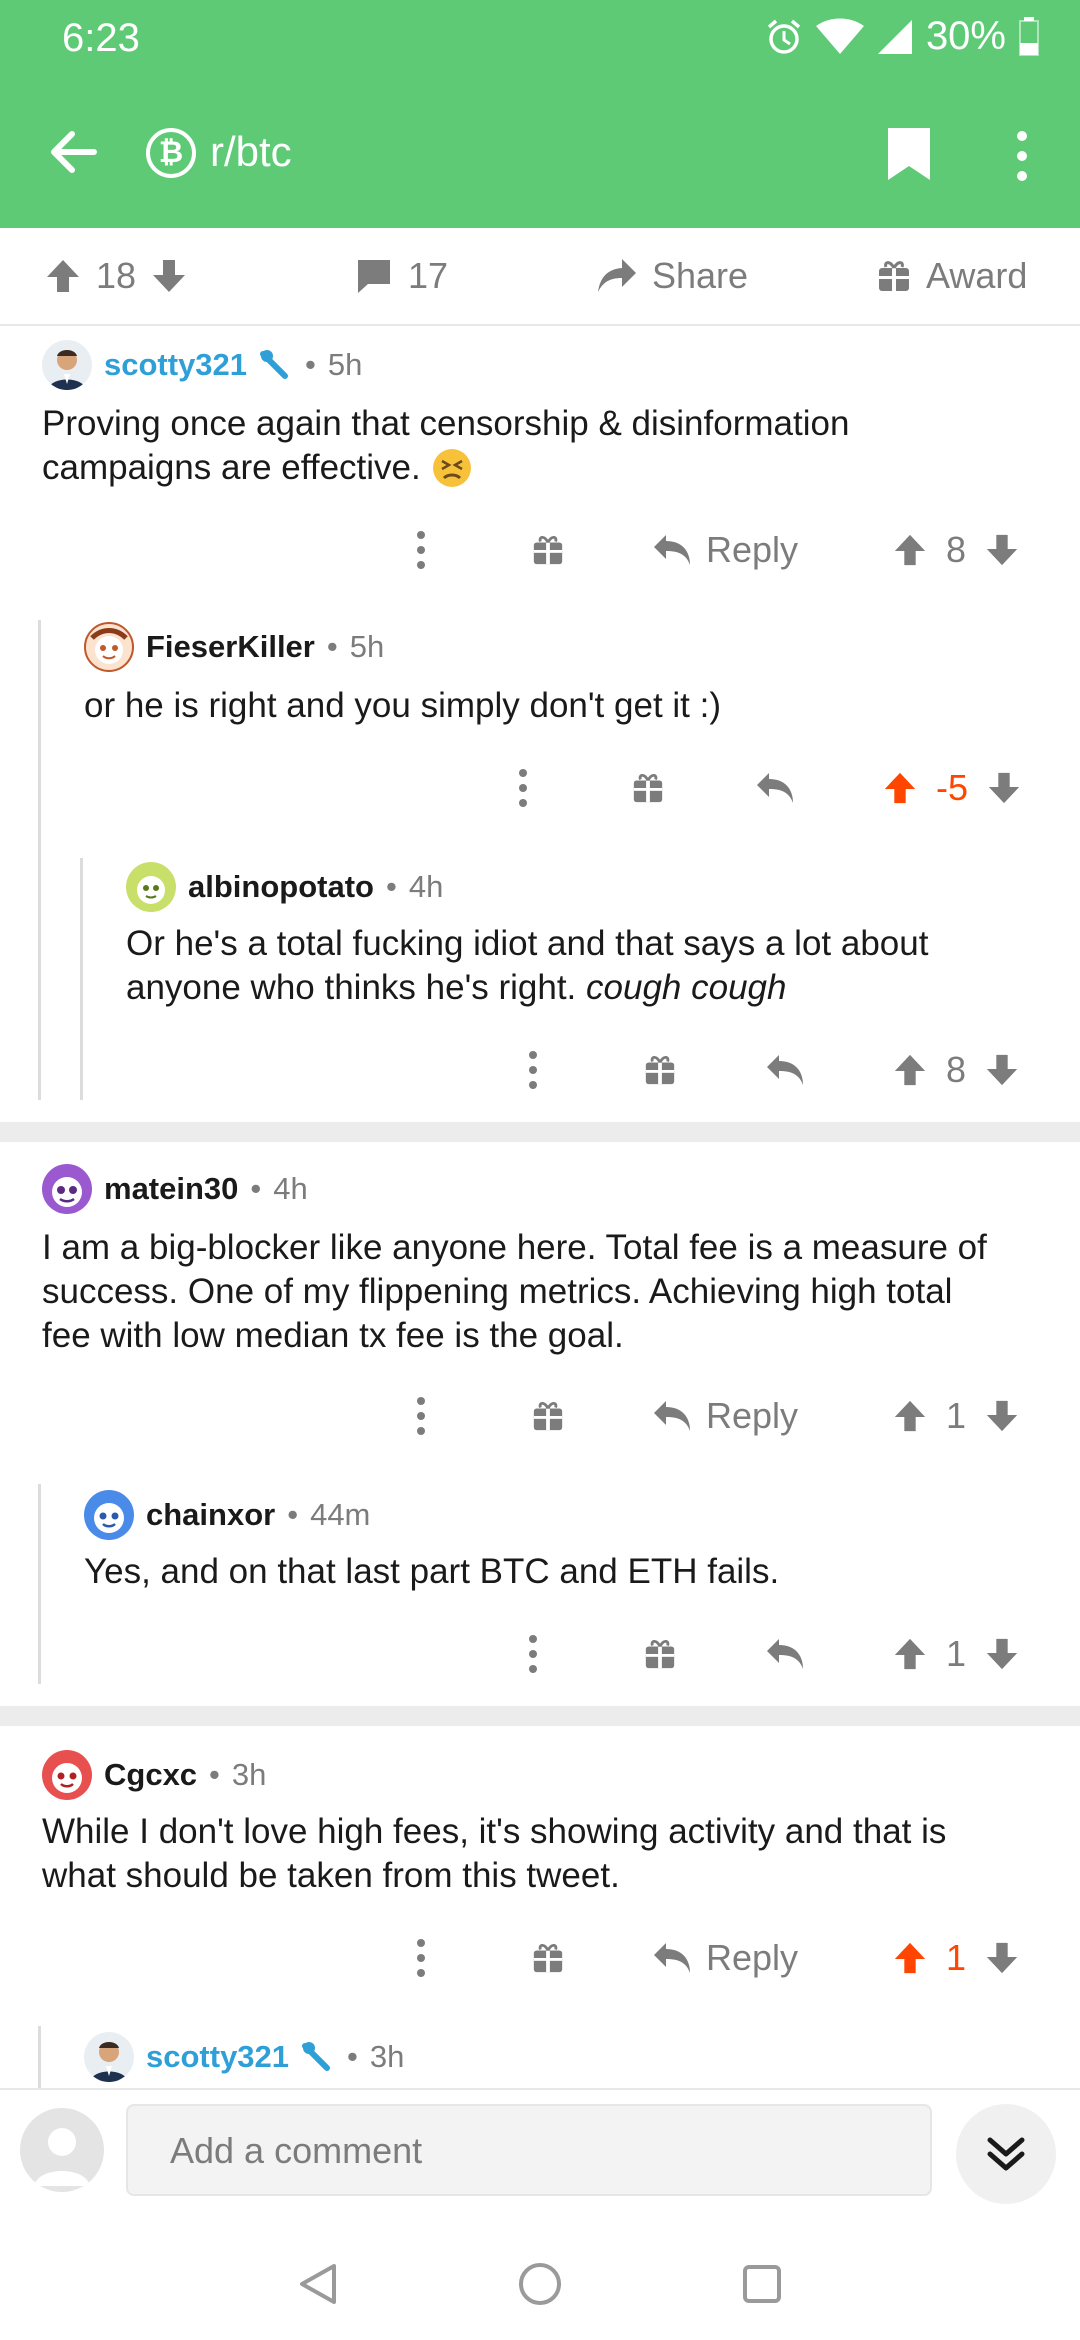  I want to click on comment-text-line: anyone who thinks he's right., so click(351, 987).